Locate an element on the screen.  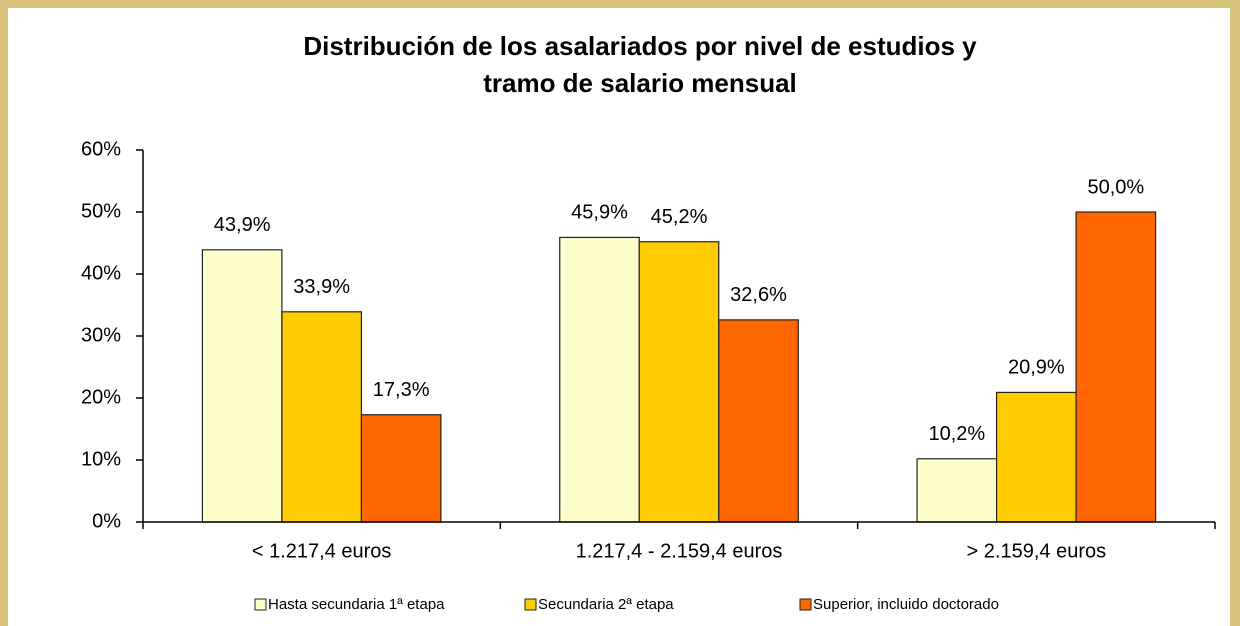
y-tick-label: 40% is located at coordinates (101, 273).